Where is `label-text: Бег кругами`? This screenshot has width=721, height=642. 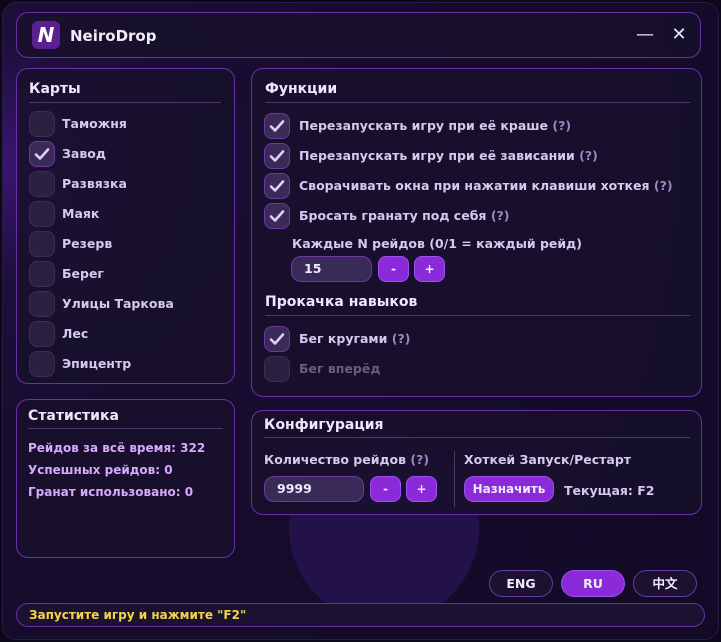
label-text: Бег кругами is located at coordinates (343, 338).